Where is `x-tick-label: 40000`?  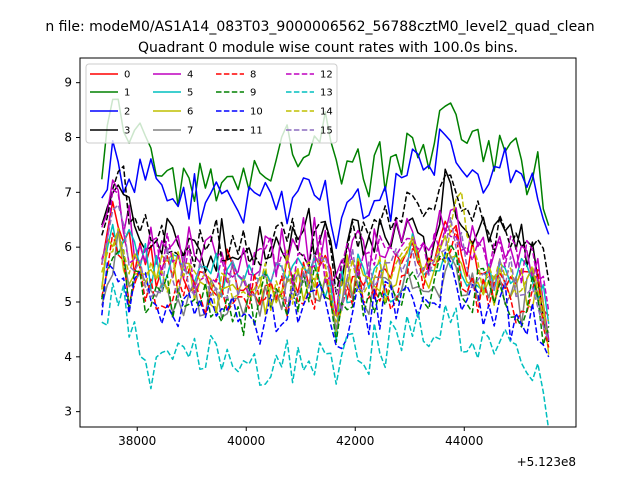 x-tick-label: 40000 is located at coordinates (246, 441).